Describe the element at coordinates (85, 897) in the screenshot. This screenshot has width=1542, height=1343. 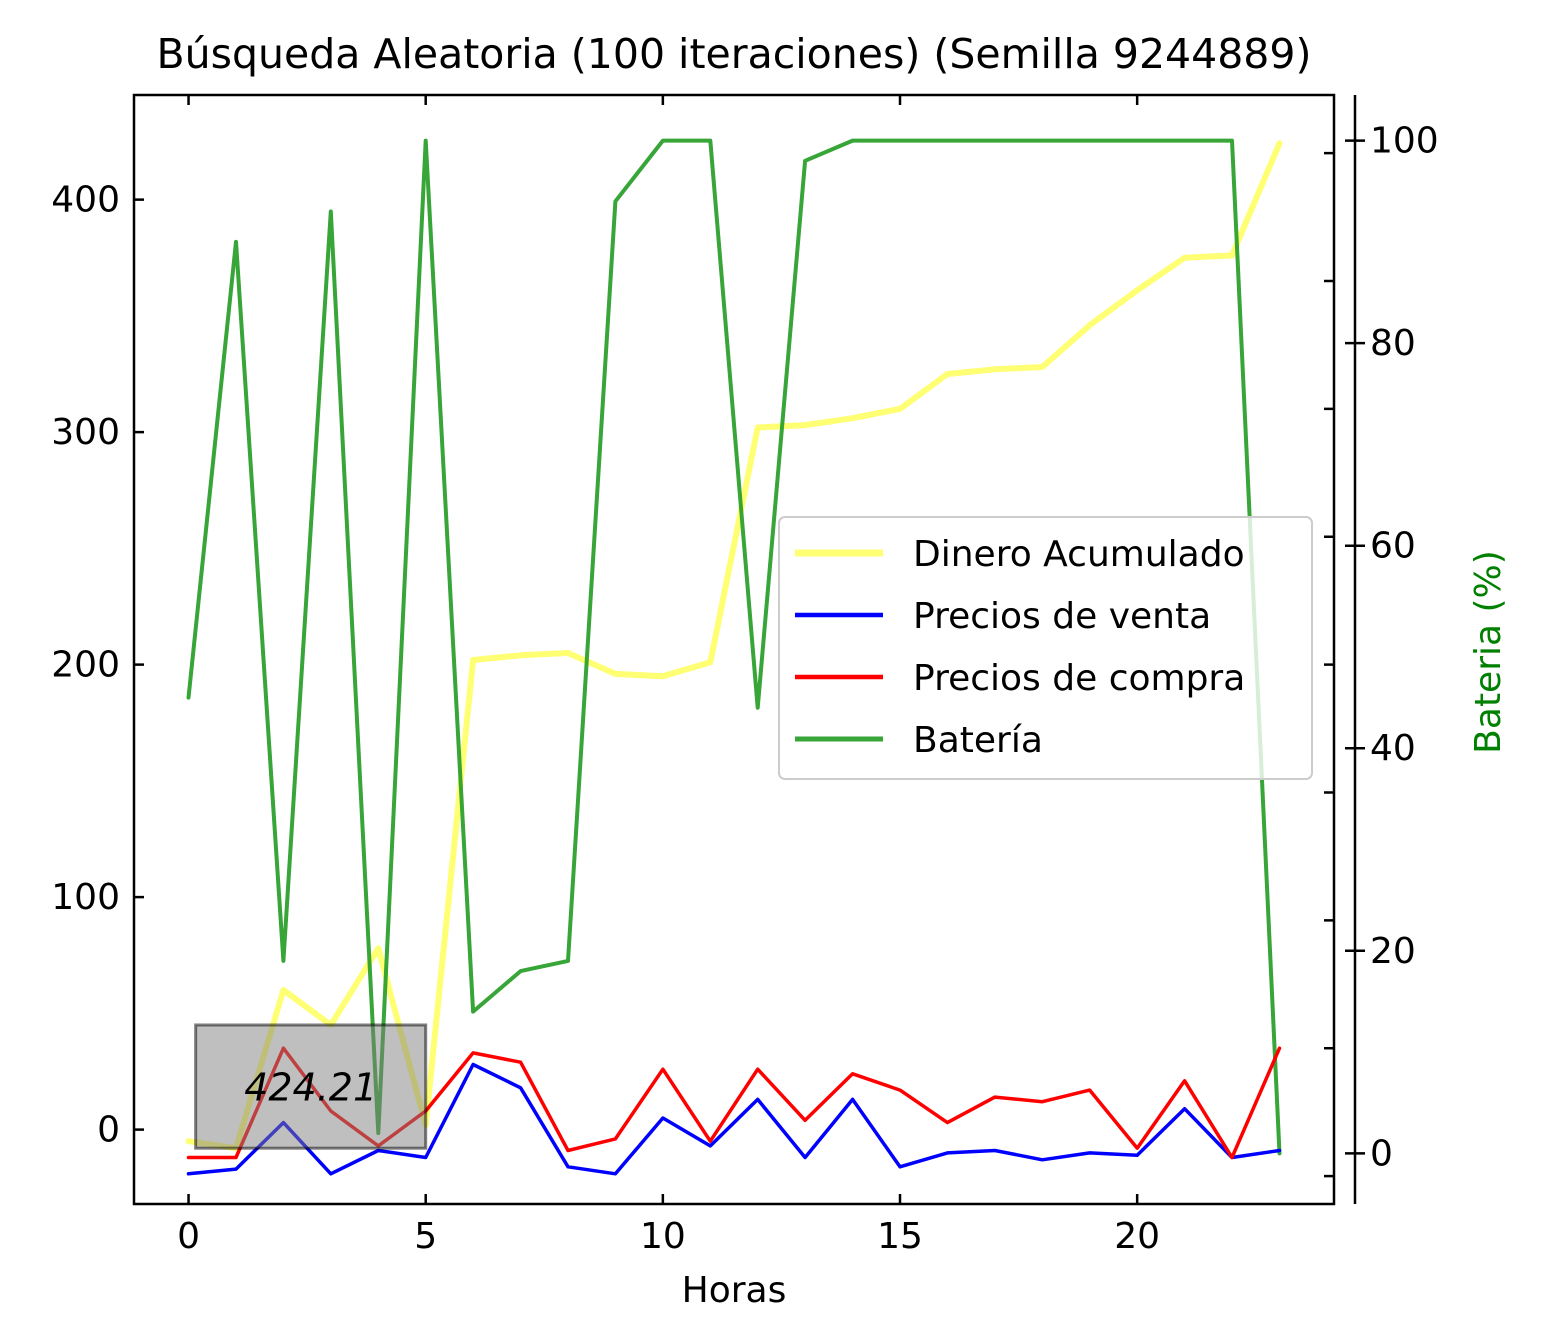
I see `y-tick-label: 100` at that location.